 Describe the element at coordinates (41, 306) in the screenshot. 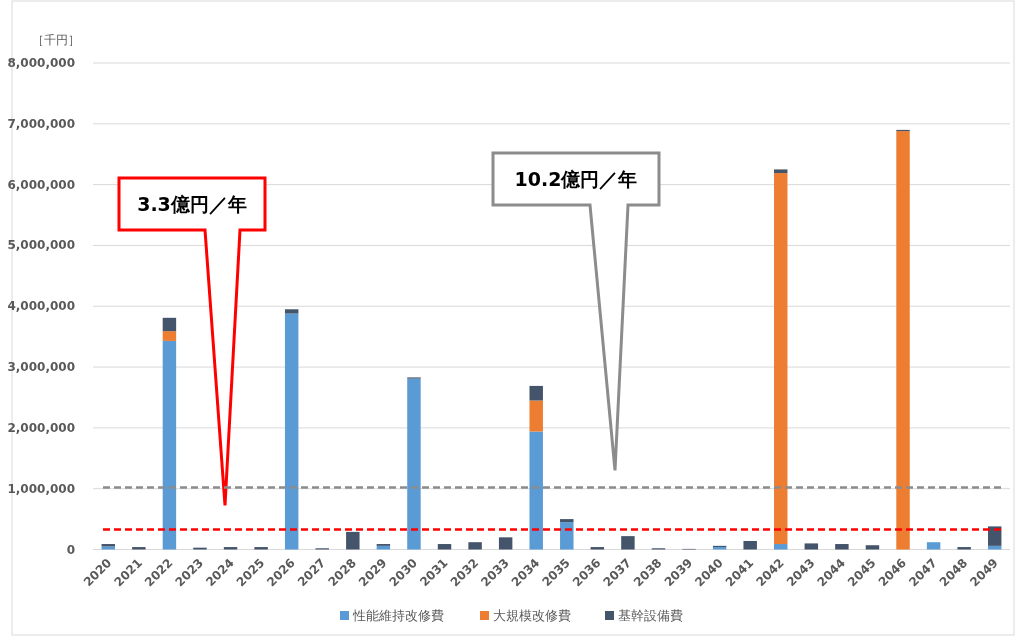

I see `y-tick-label: 4,000,000` at that location.